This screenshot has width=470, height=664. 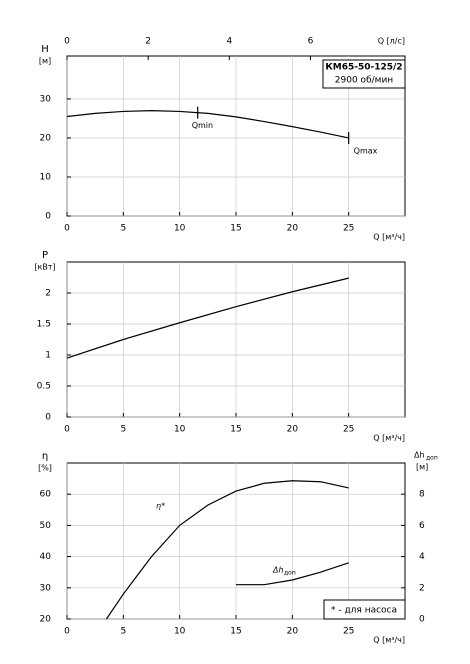 I want to click on q-marker-label: Qmin, so click(x=202, y=125).